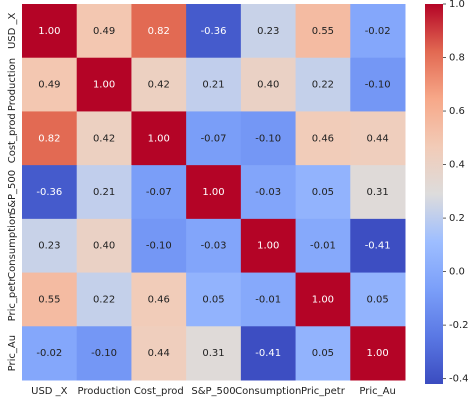  I want to click on colorbar-tick-label: -0.2, so click(459, 325).